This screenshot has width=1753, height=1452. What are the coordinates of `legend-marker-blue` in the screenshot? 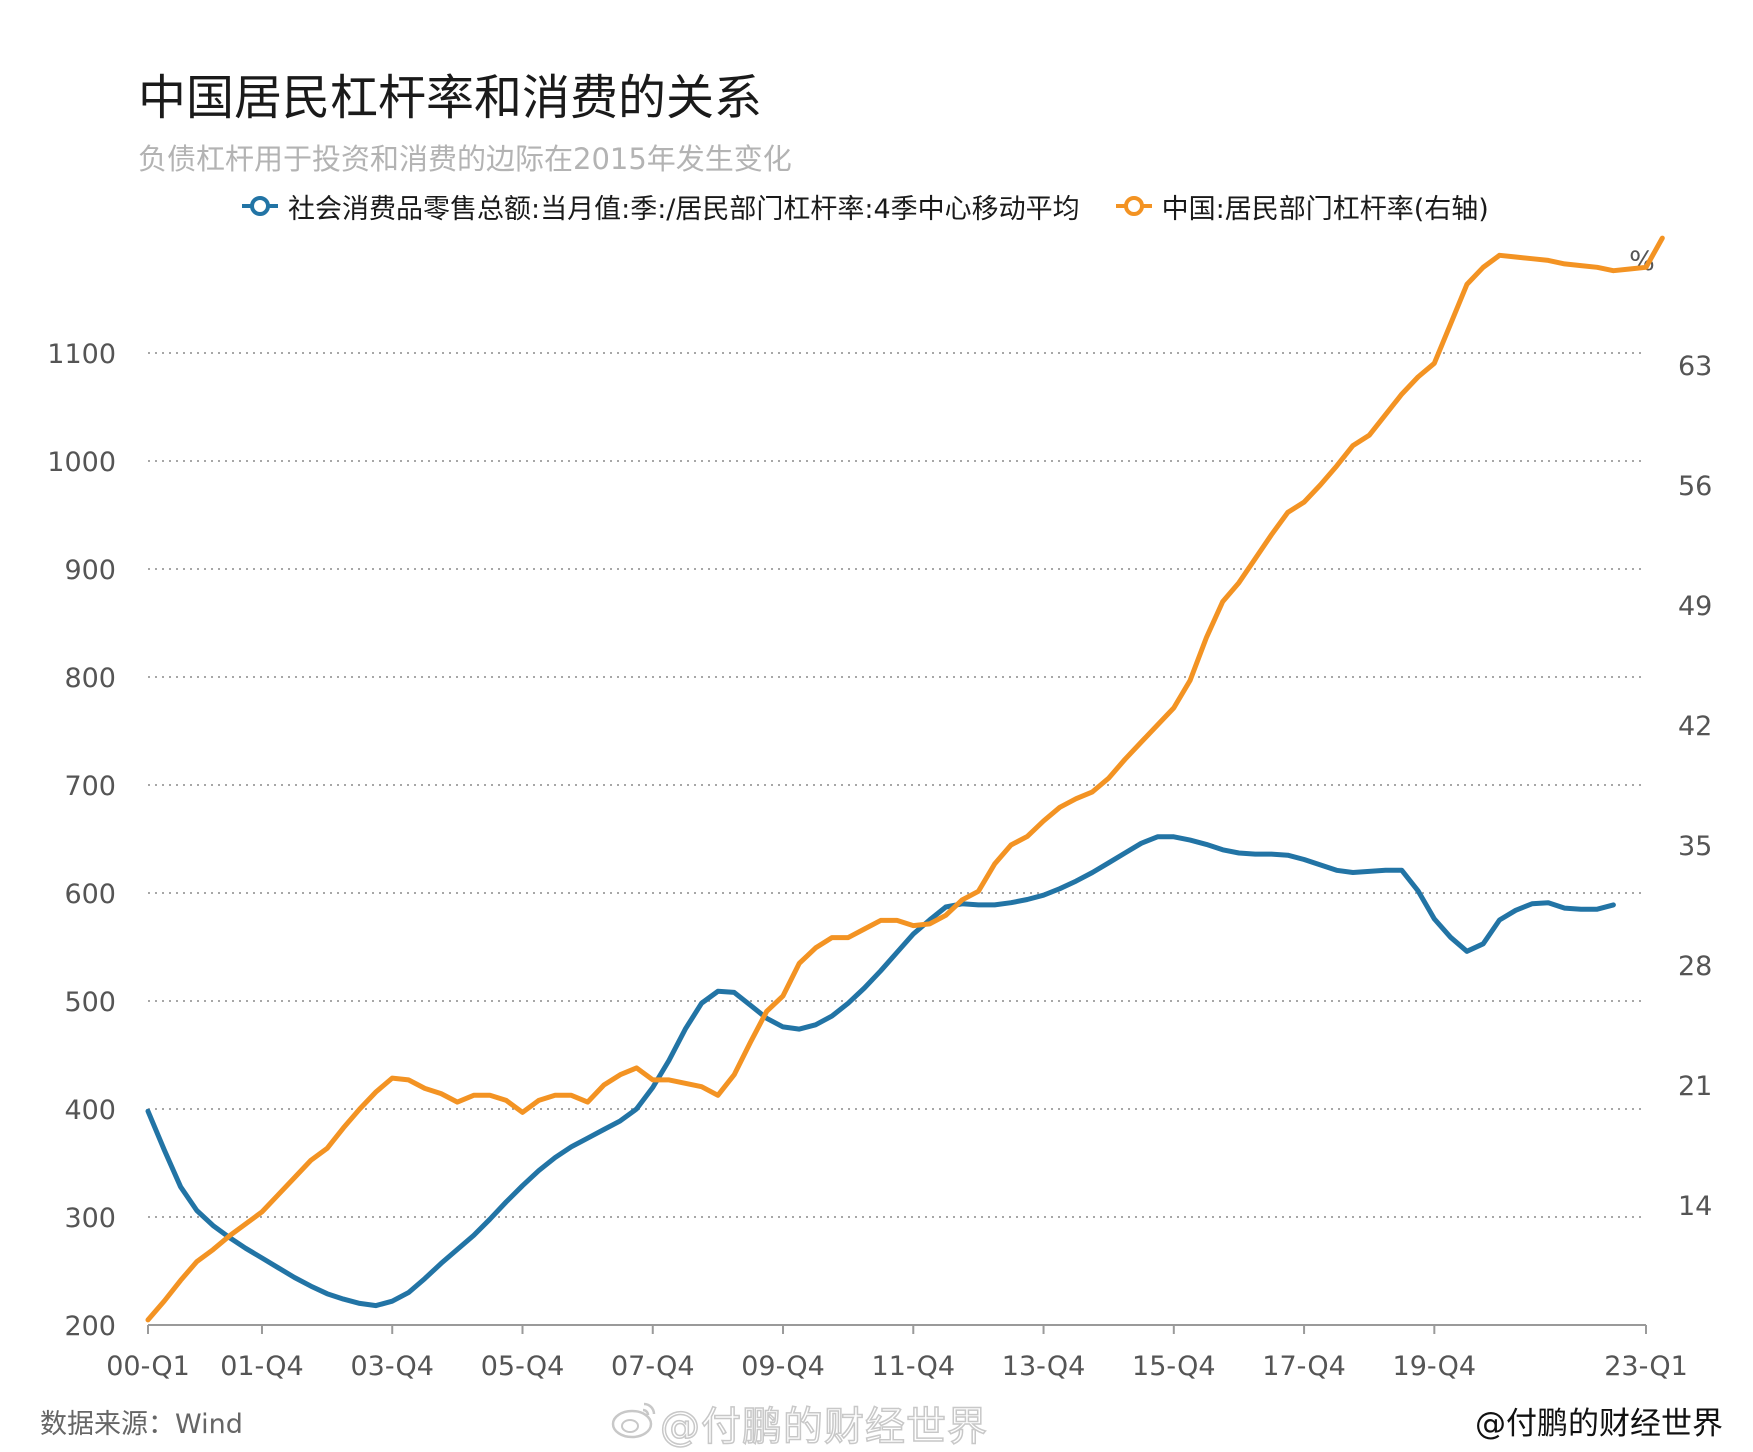 It's located at (260, 206).